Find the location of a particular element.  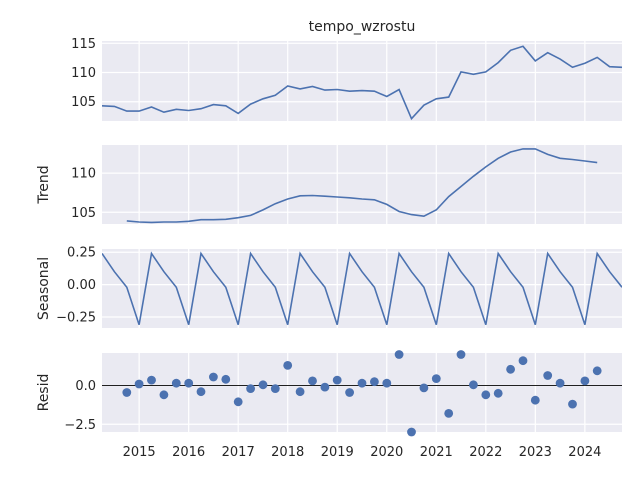

x-tick-label: 2017 is located at coordinates (238, 452).